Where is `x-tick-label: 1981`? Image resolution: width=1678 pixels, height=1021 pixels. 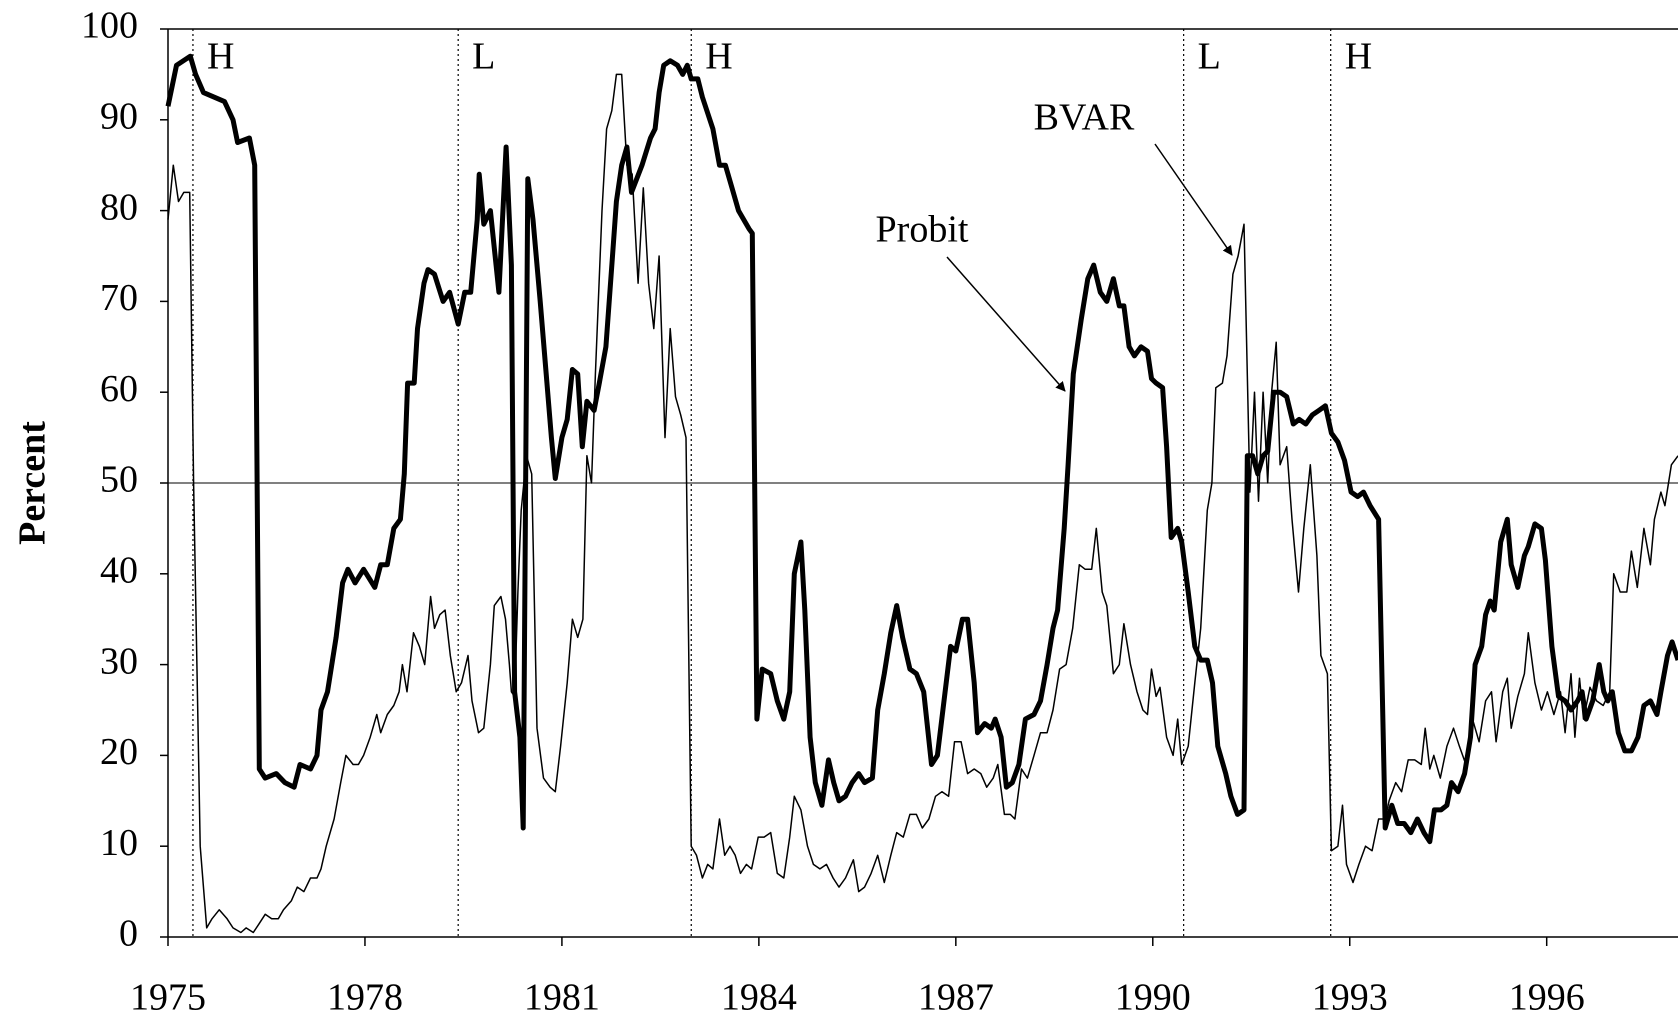
x-tick-label: 1981 is located at coordinates (562, 998).